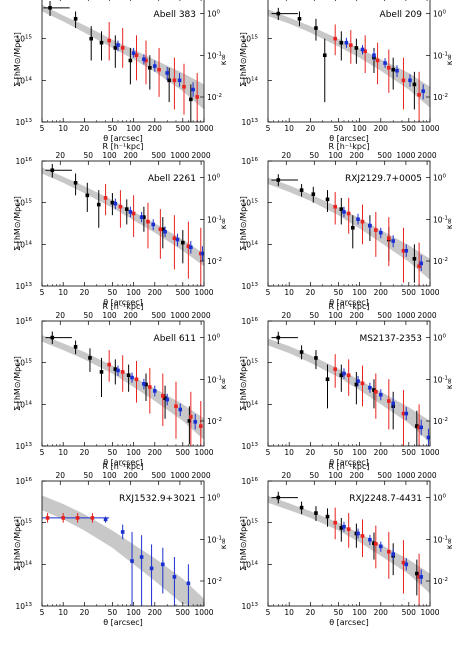 The width and height of the screenshot is (474, 645). Describe the element at coordinates (172, 179) in the screenshot. I see `panel-title: Abell 2261` at that location.